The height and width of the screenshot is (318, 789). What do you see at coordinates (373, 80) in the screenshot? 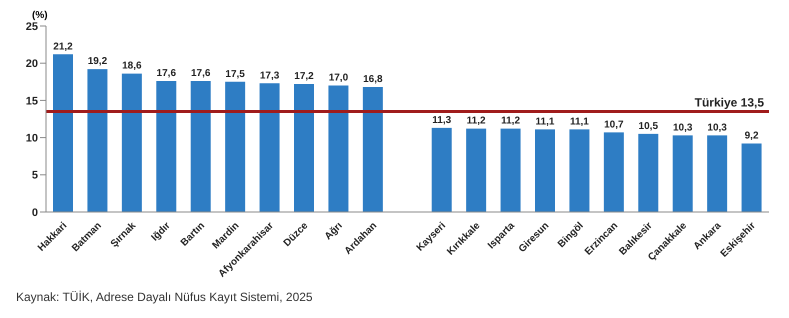
I see `data-label: 16,8` at bounding box center [373, 80].